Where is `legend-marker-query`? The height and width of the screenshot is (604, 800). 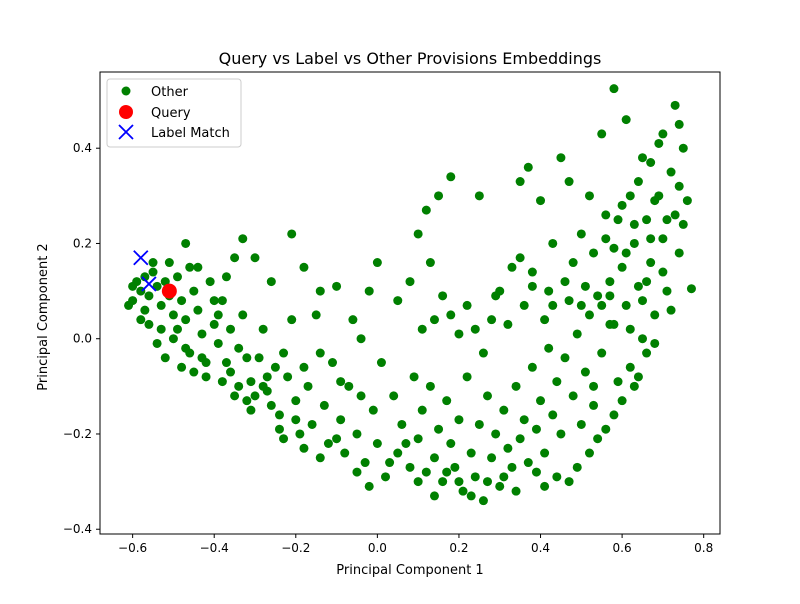 legend-marker-query is located at coordinates (126, 112).